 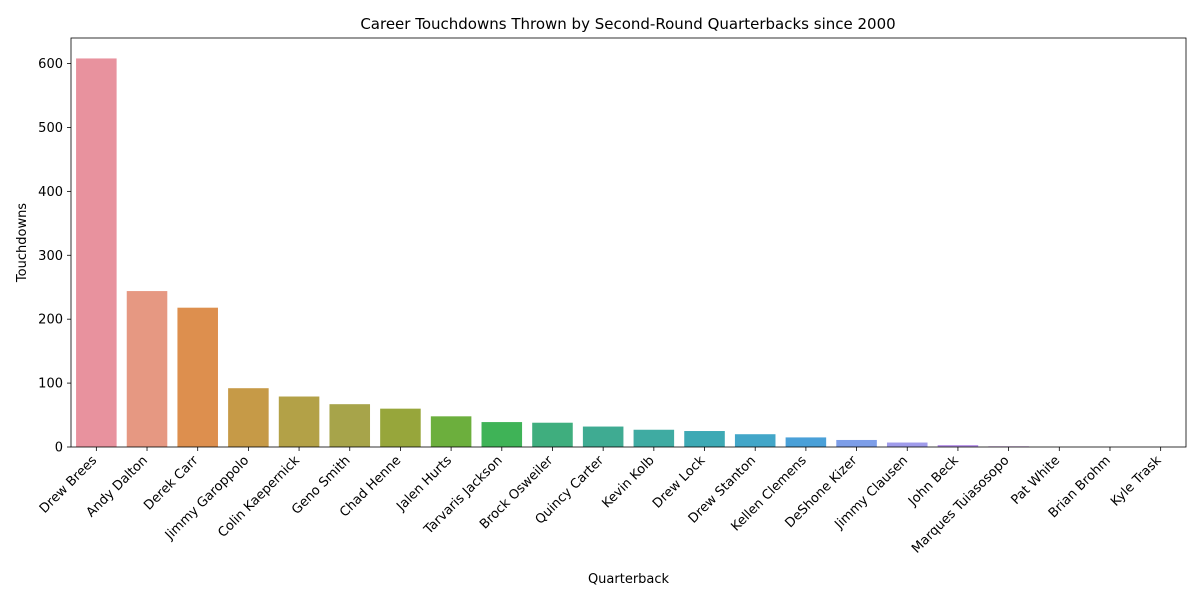 I want to click on bar-kevin-kolb, so click(x=654, y=438).